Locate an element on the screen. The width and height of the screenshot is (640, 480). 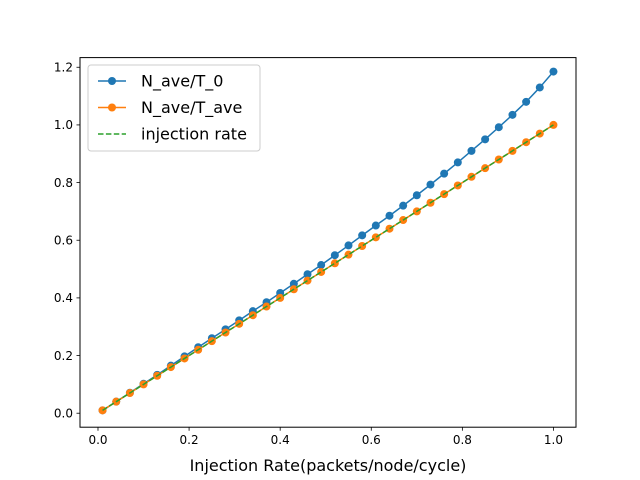
y-tick-label: 0.8 is located at coordinates (63, 183).